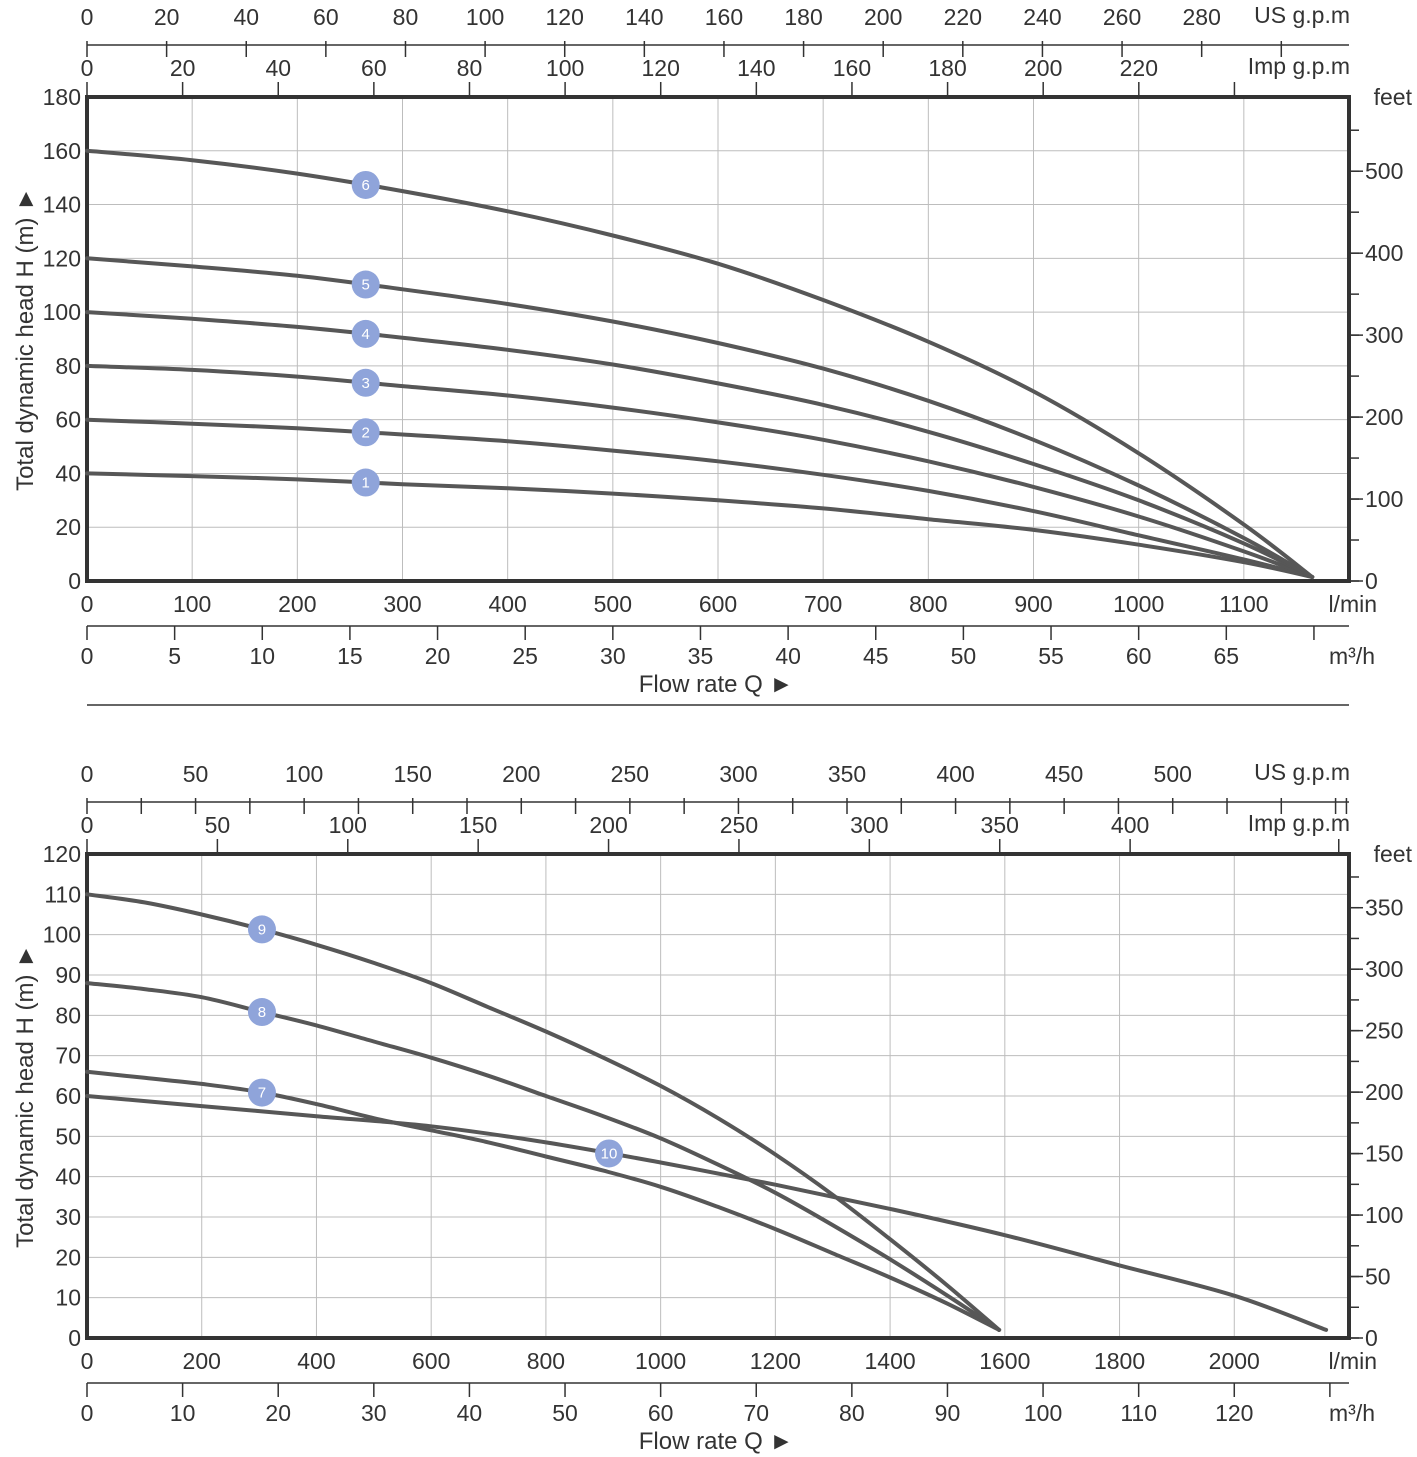 This screenshot has height=1457, width=1417. I want to click on y-tick-label: 30, so click(68, 1217).